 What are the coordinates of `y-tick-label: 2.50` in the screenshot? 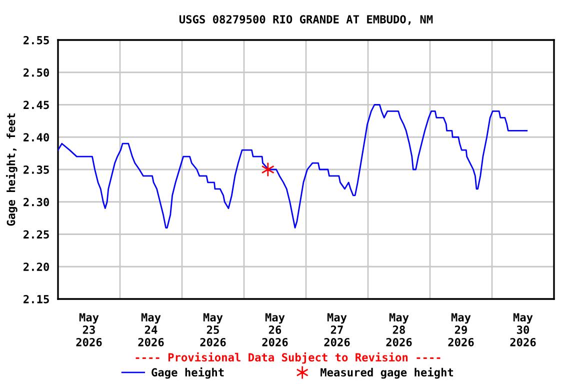 It's located at (36, 72).